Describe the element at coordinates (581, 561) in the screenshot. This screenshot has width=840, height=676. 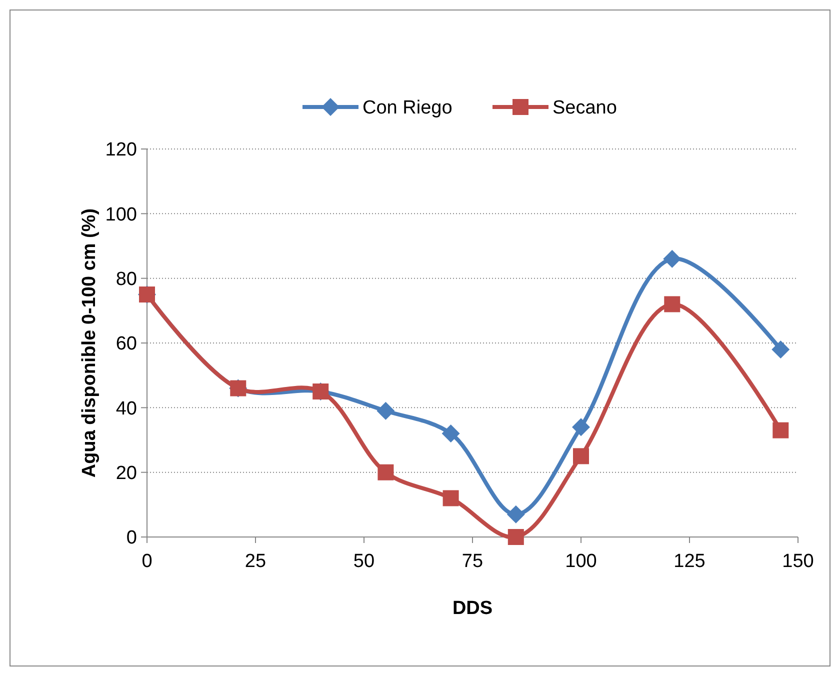
I see `x-tick-label: 100` at that location.